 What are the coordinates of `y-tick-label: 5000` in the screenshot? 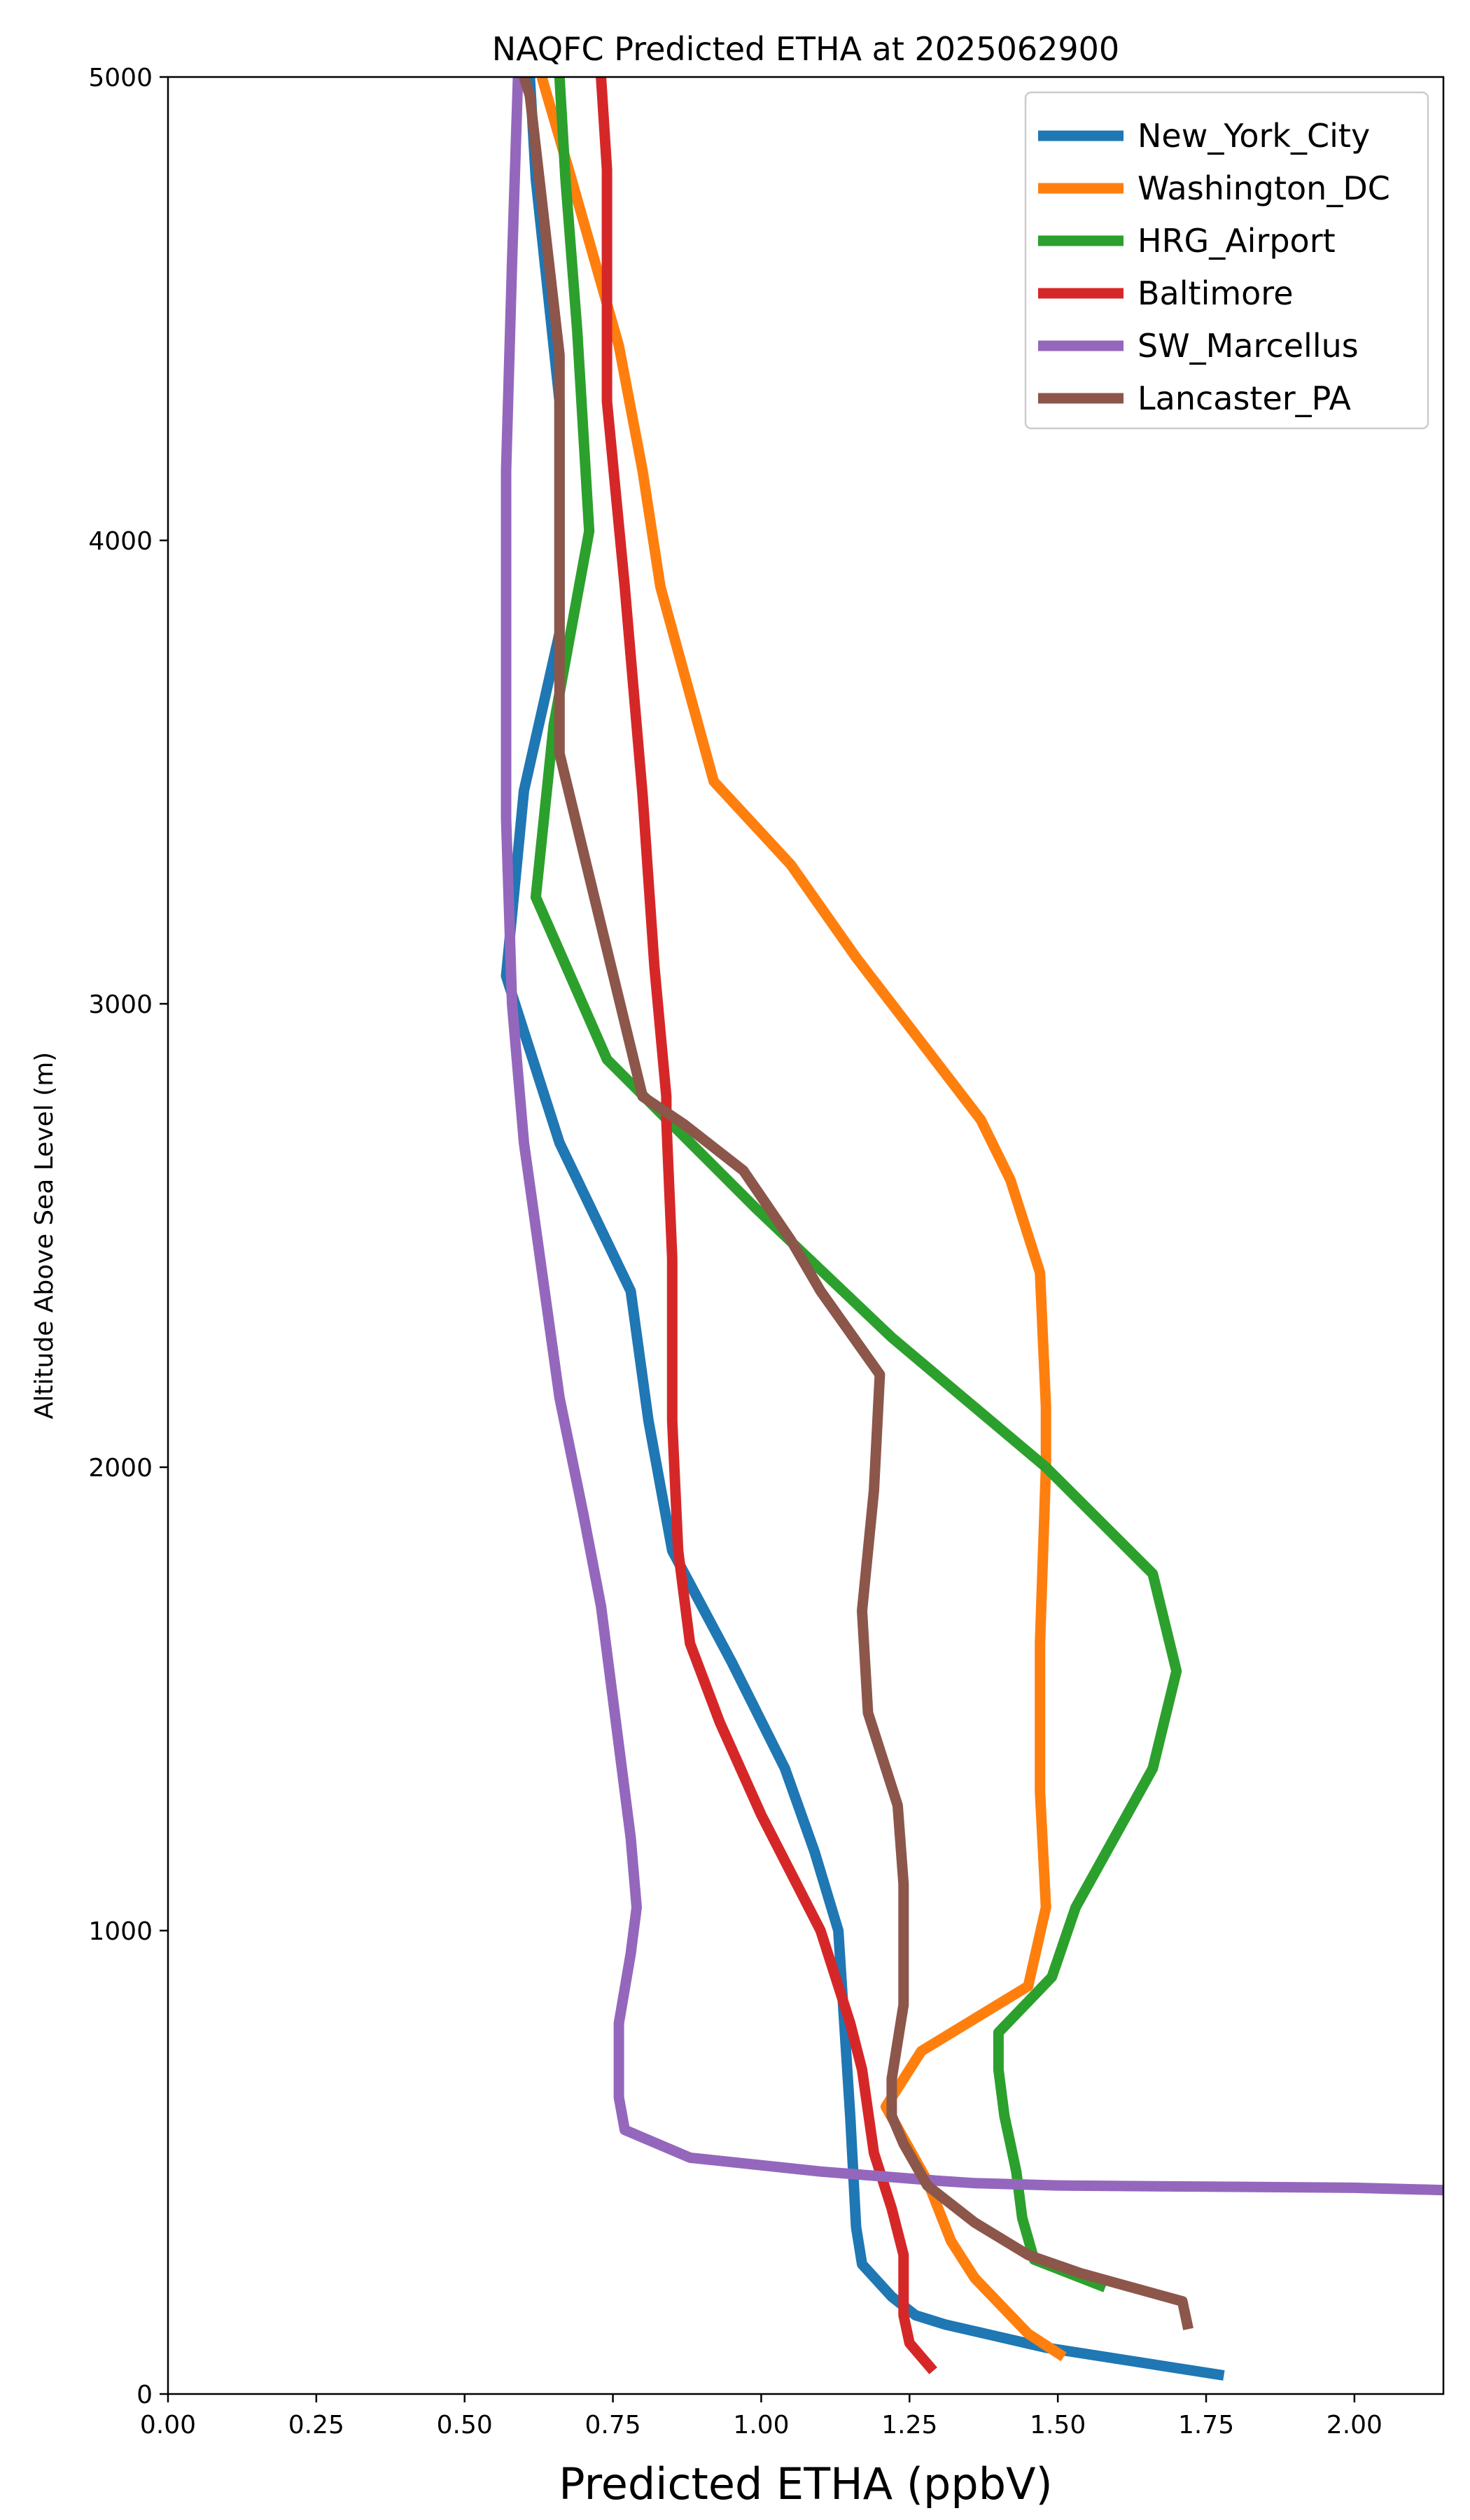 It's located at (120, 78).